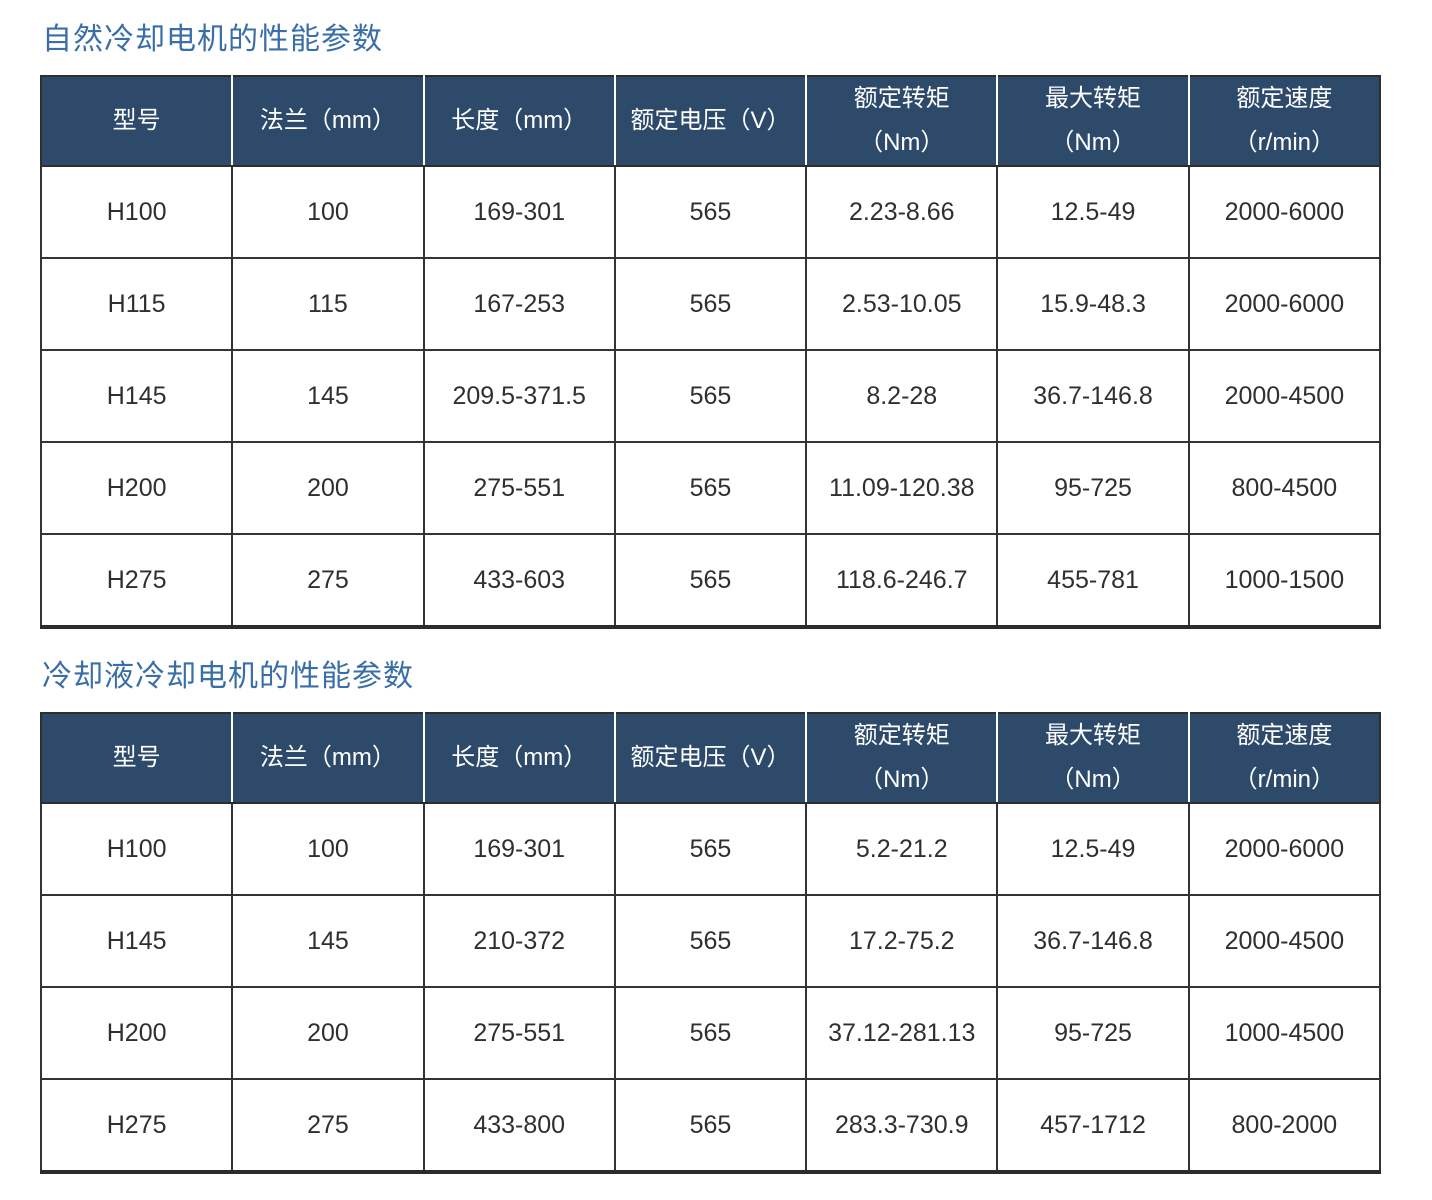  Describe the element at coordinates (1093, 1125) in the screenshot. I see `table-cell: 457-1712` at that location.